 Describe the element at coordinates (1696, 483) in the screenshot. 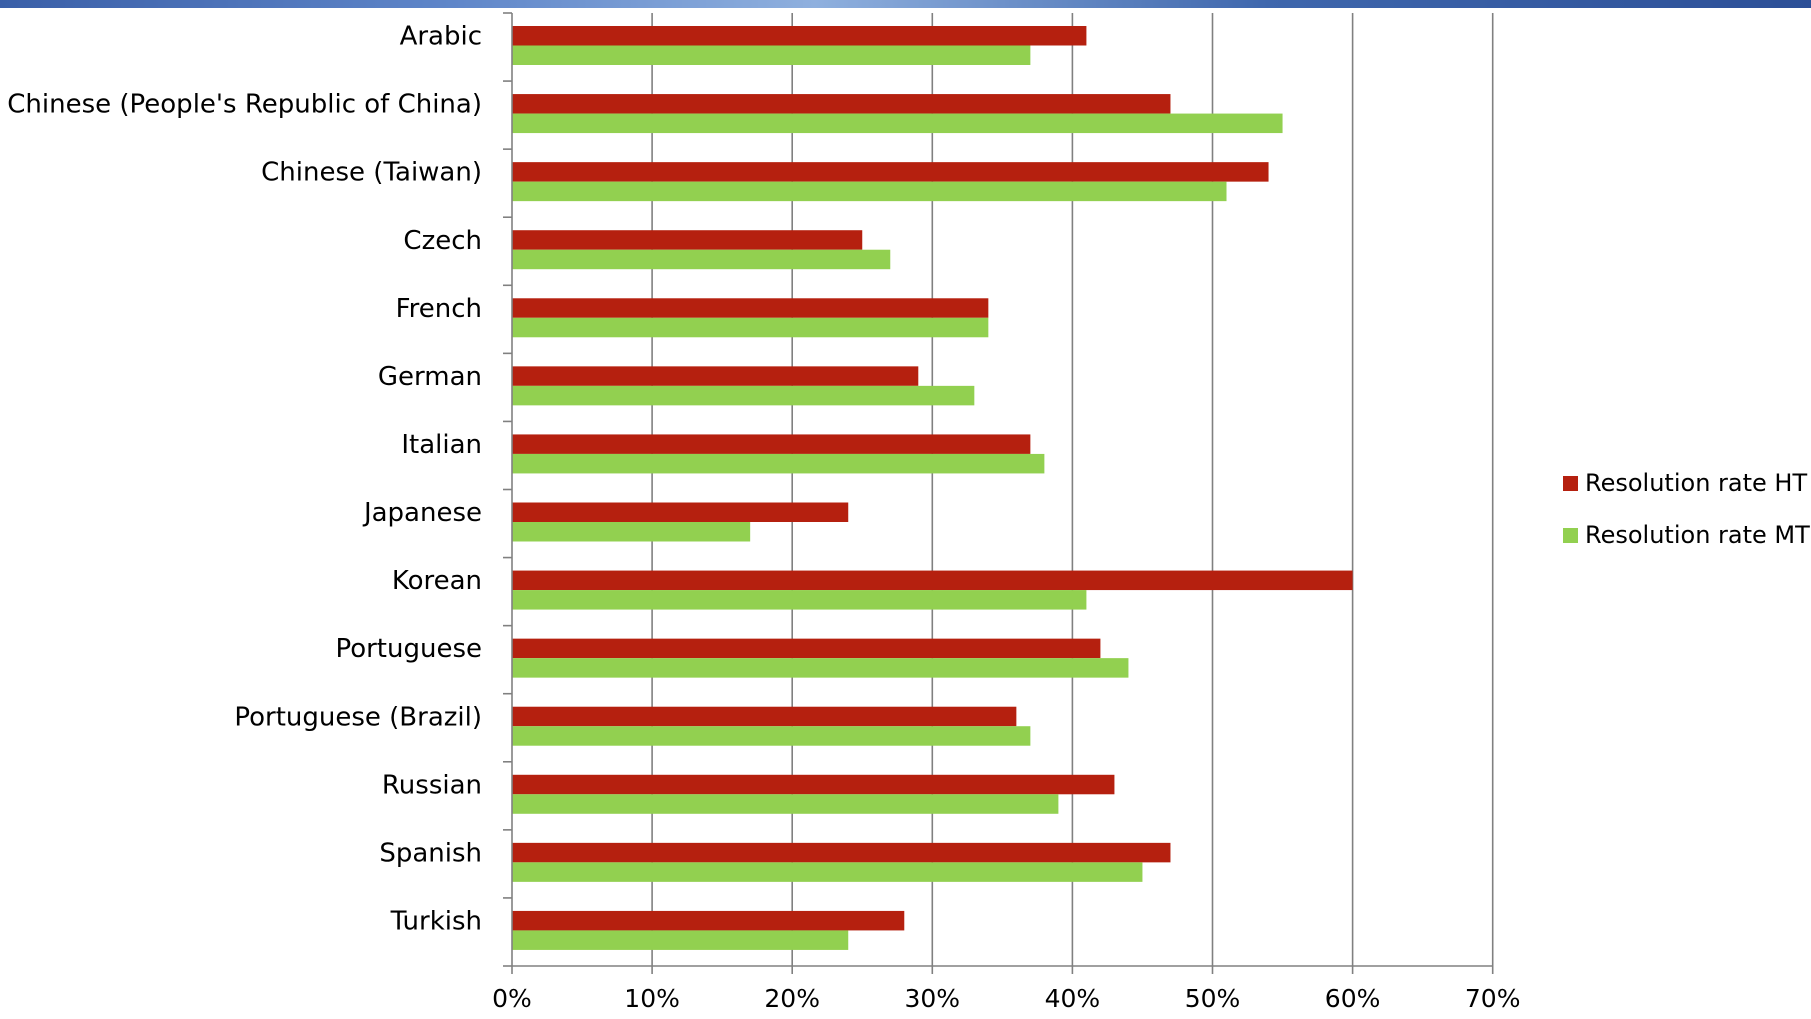

I see `legend-label: Resolution rate HT` at that location.